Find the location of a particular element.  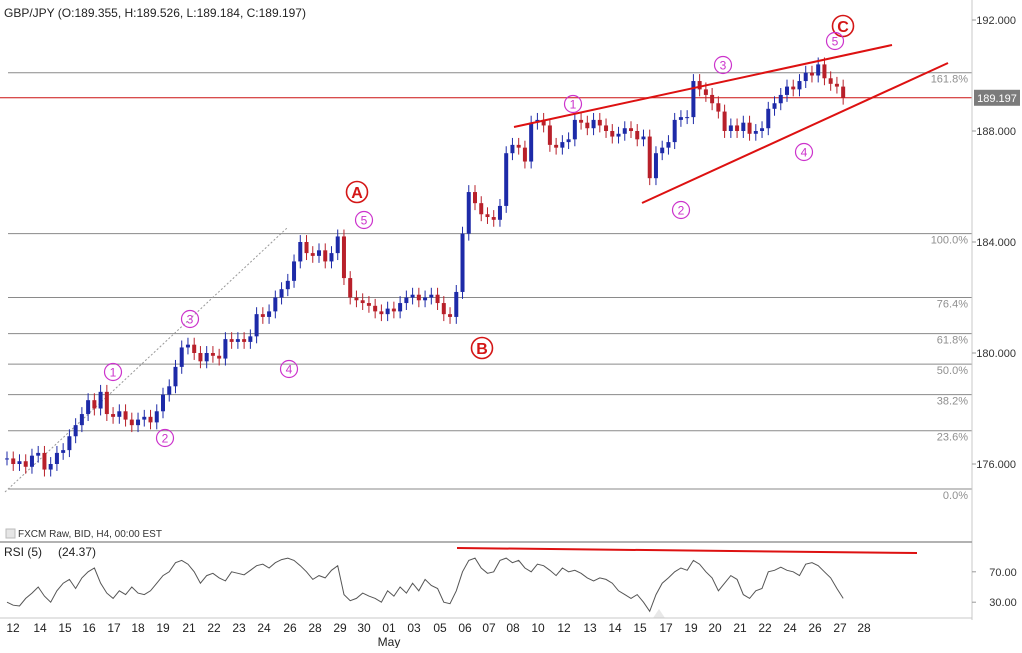

minor-wave-text: 4 is located at coordinates (289, 370).